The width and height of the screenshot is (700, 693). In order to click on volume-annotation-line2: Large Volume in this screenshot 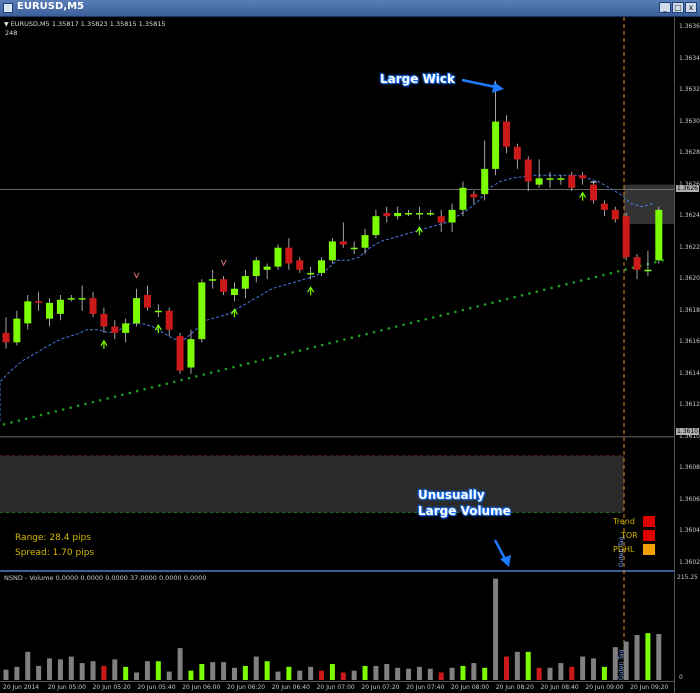, I will do `click(464, 511)`.